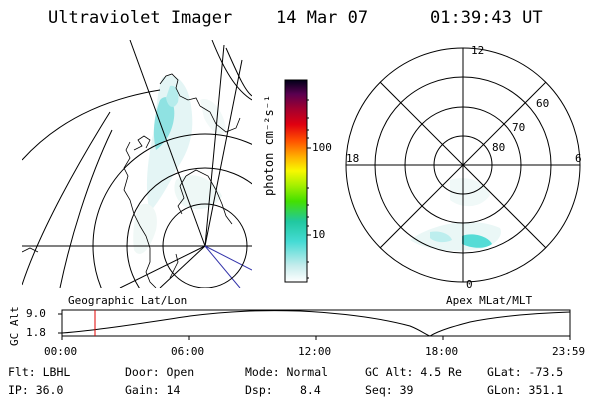  I want to click on glat-status: GLat: -73.5, so click(525, 372).